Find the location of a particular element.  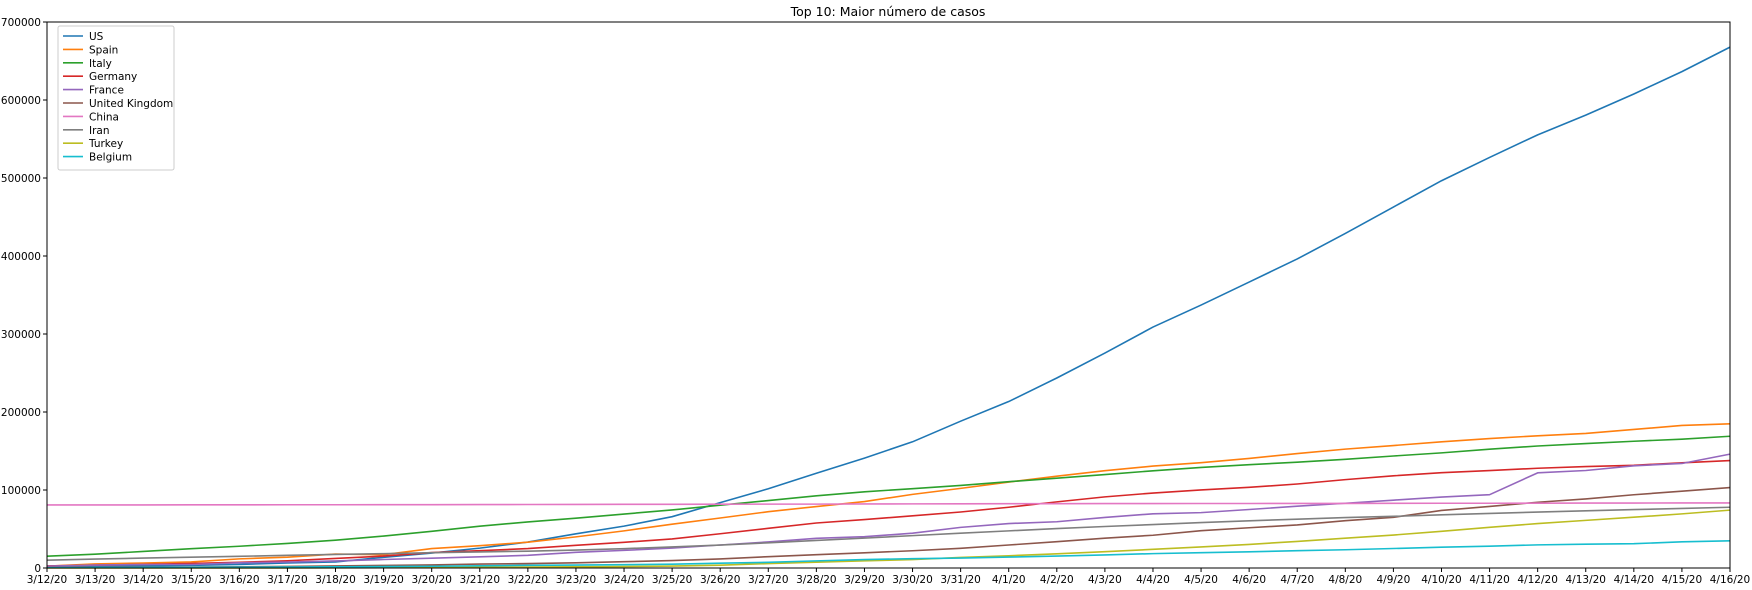

x-tick-label: 3/25/20 is located at coordinates (672, 580).